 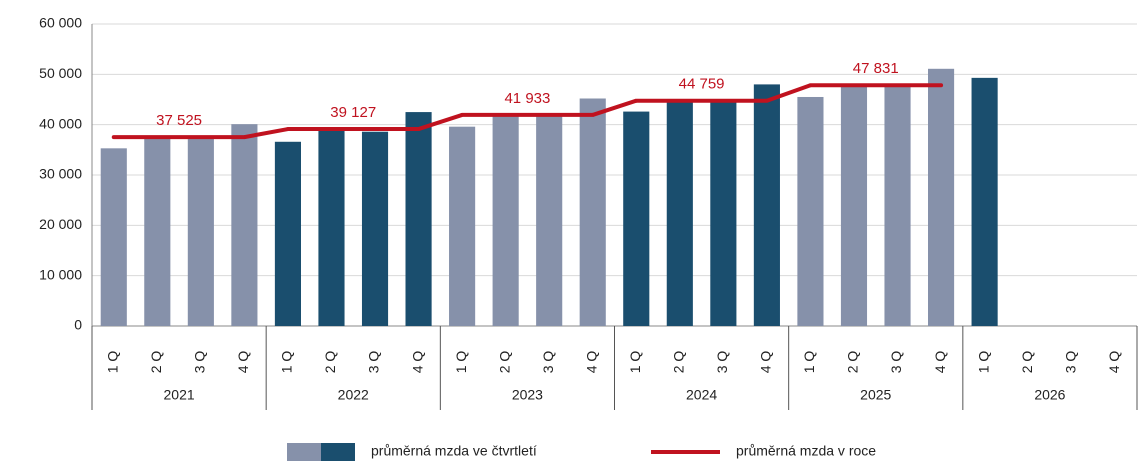 What do you see at coordinates (875, 395) in the screenshot?
I see `group-label: 2025` at bounding box center [875, 395].